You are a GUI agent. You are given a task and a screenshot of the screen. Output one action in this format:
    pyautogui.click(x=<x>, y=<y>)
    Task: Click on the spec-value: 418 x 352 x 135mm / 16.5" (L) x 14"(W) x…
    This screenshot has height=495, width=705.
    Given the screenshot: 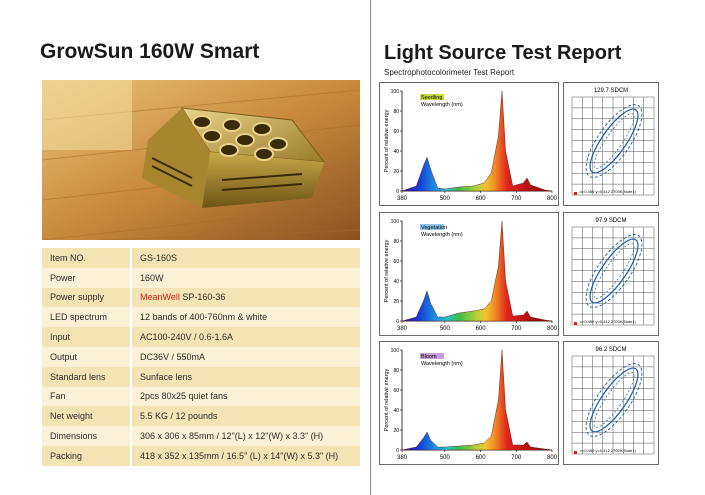 What is the action you would take?
    pyautogui.click(x=245, y=455)
    